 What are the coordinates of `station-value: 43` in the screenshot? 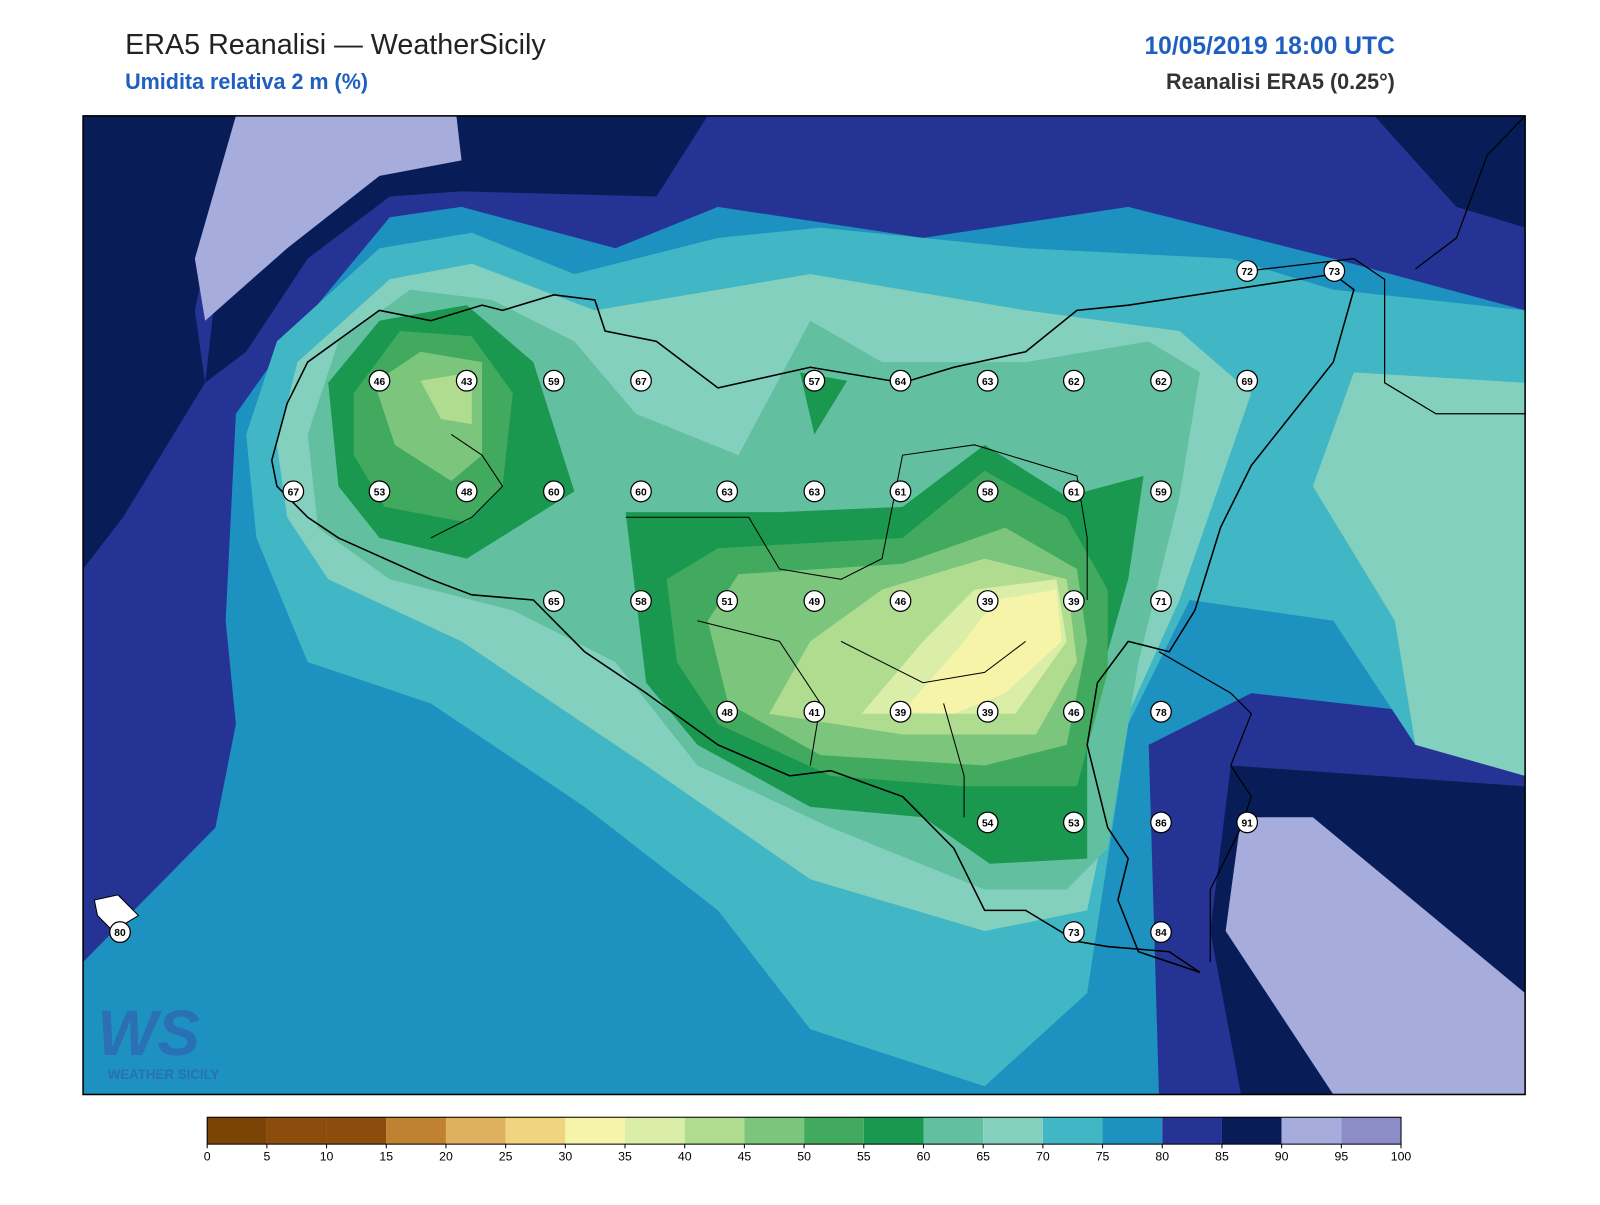 It's located at (467, 382).